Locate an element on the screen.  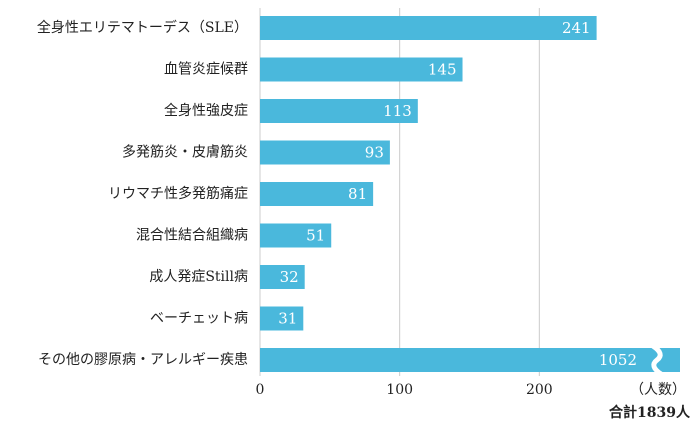
value-label: 1052 is located at coordinates (618, 360).